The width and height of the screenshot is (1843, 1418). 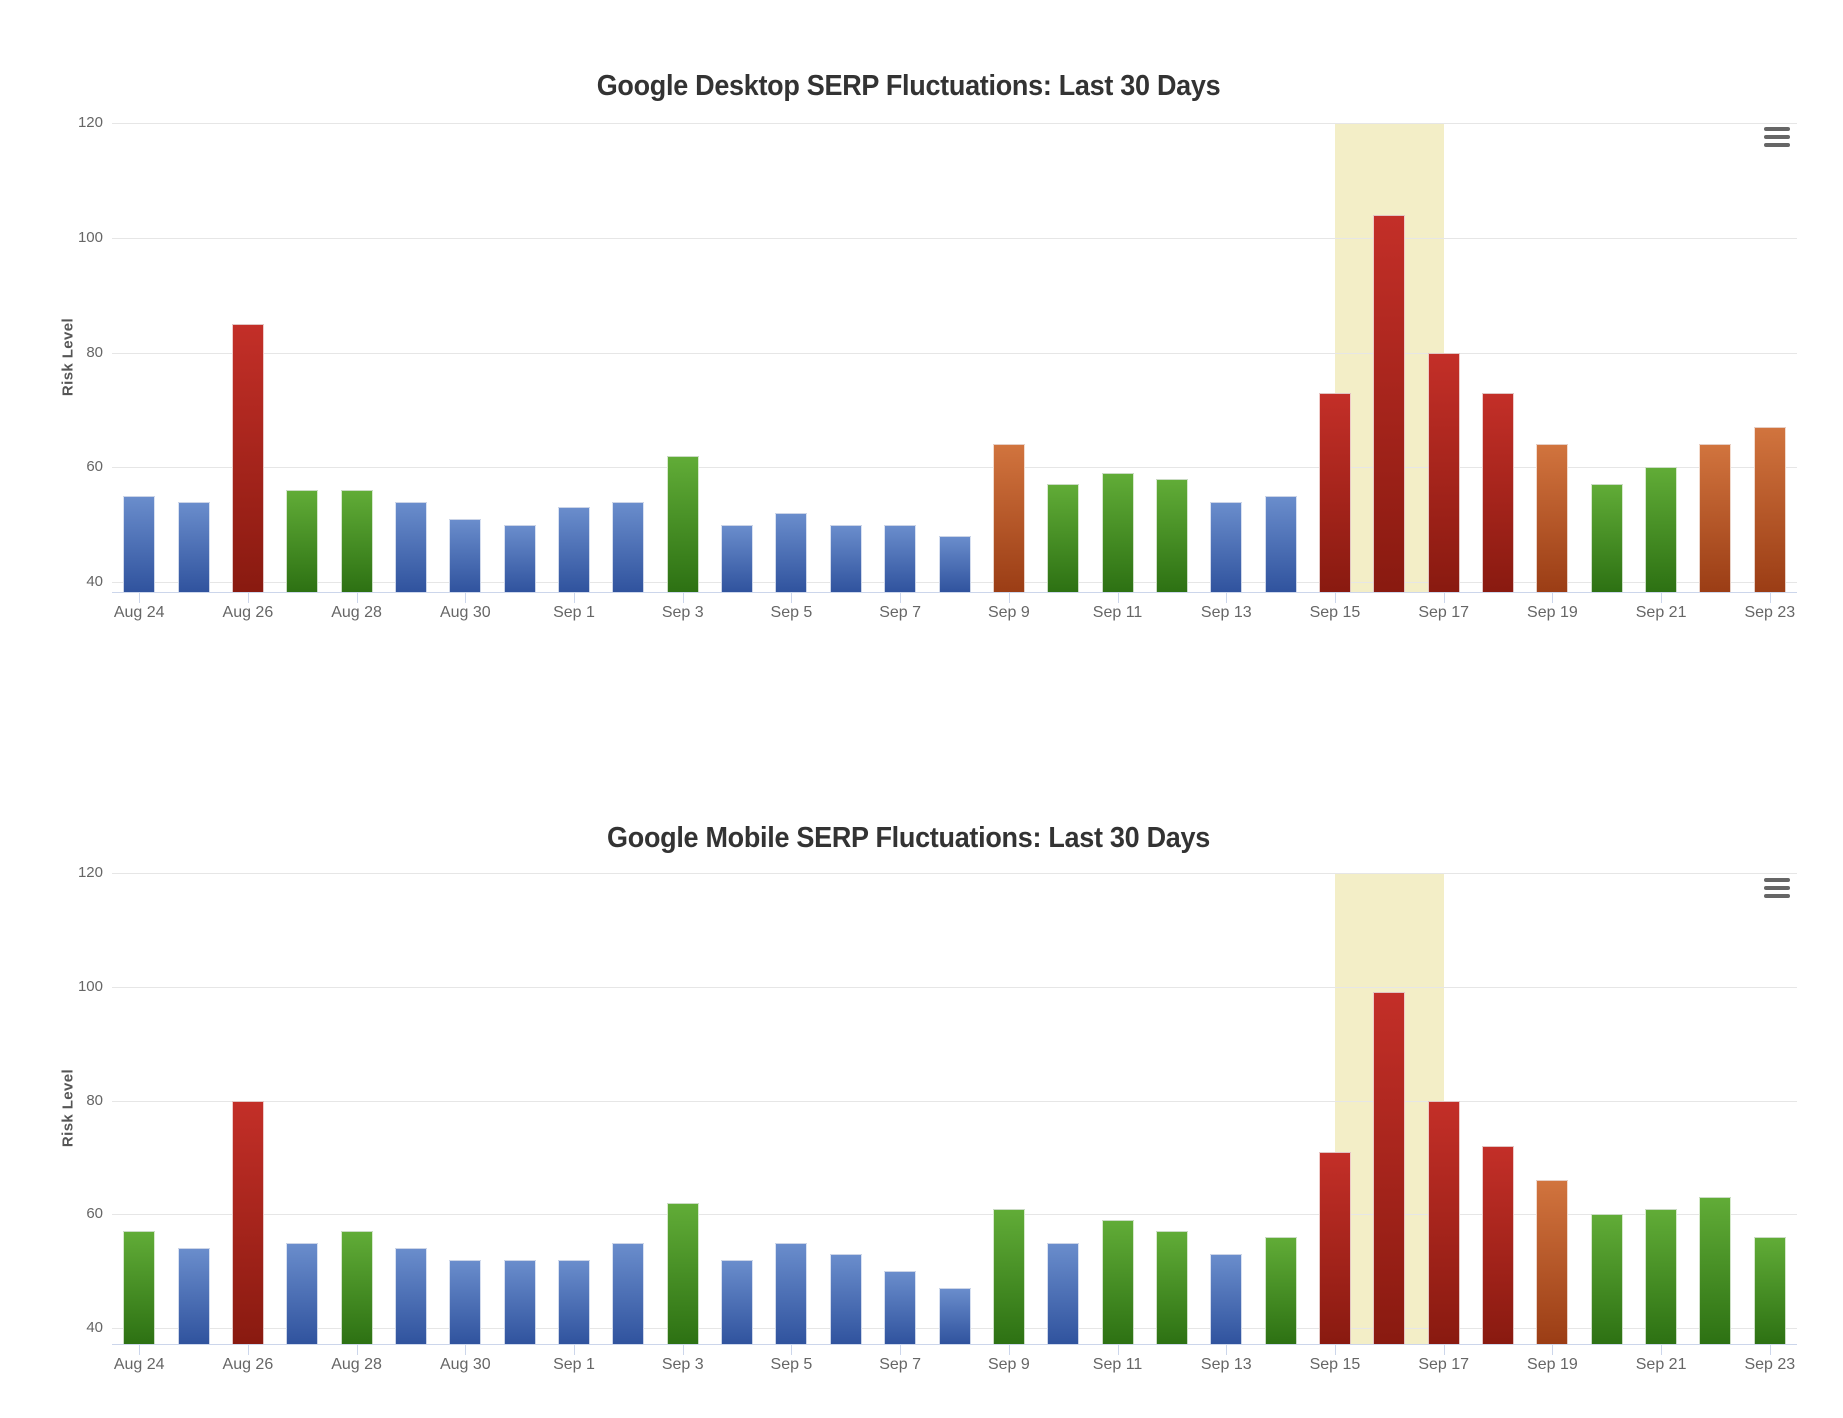 What do you see at coordinates (1552, 612) in the screenshot?
I see `x-axis-label: Sep 19` at bounding box center [1552, 612].